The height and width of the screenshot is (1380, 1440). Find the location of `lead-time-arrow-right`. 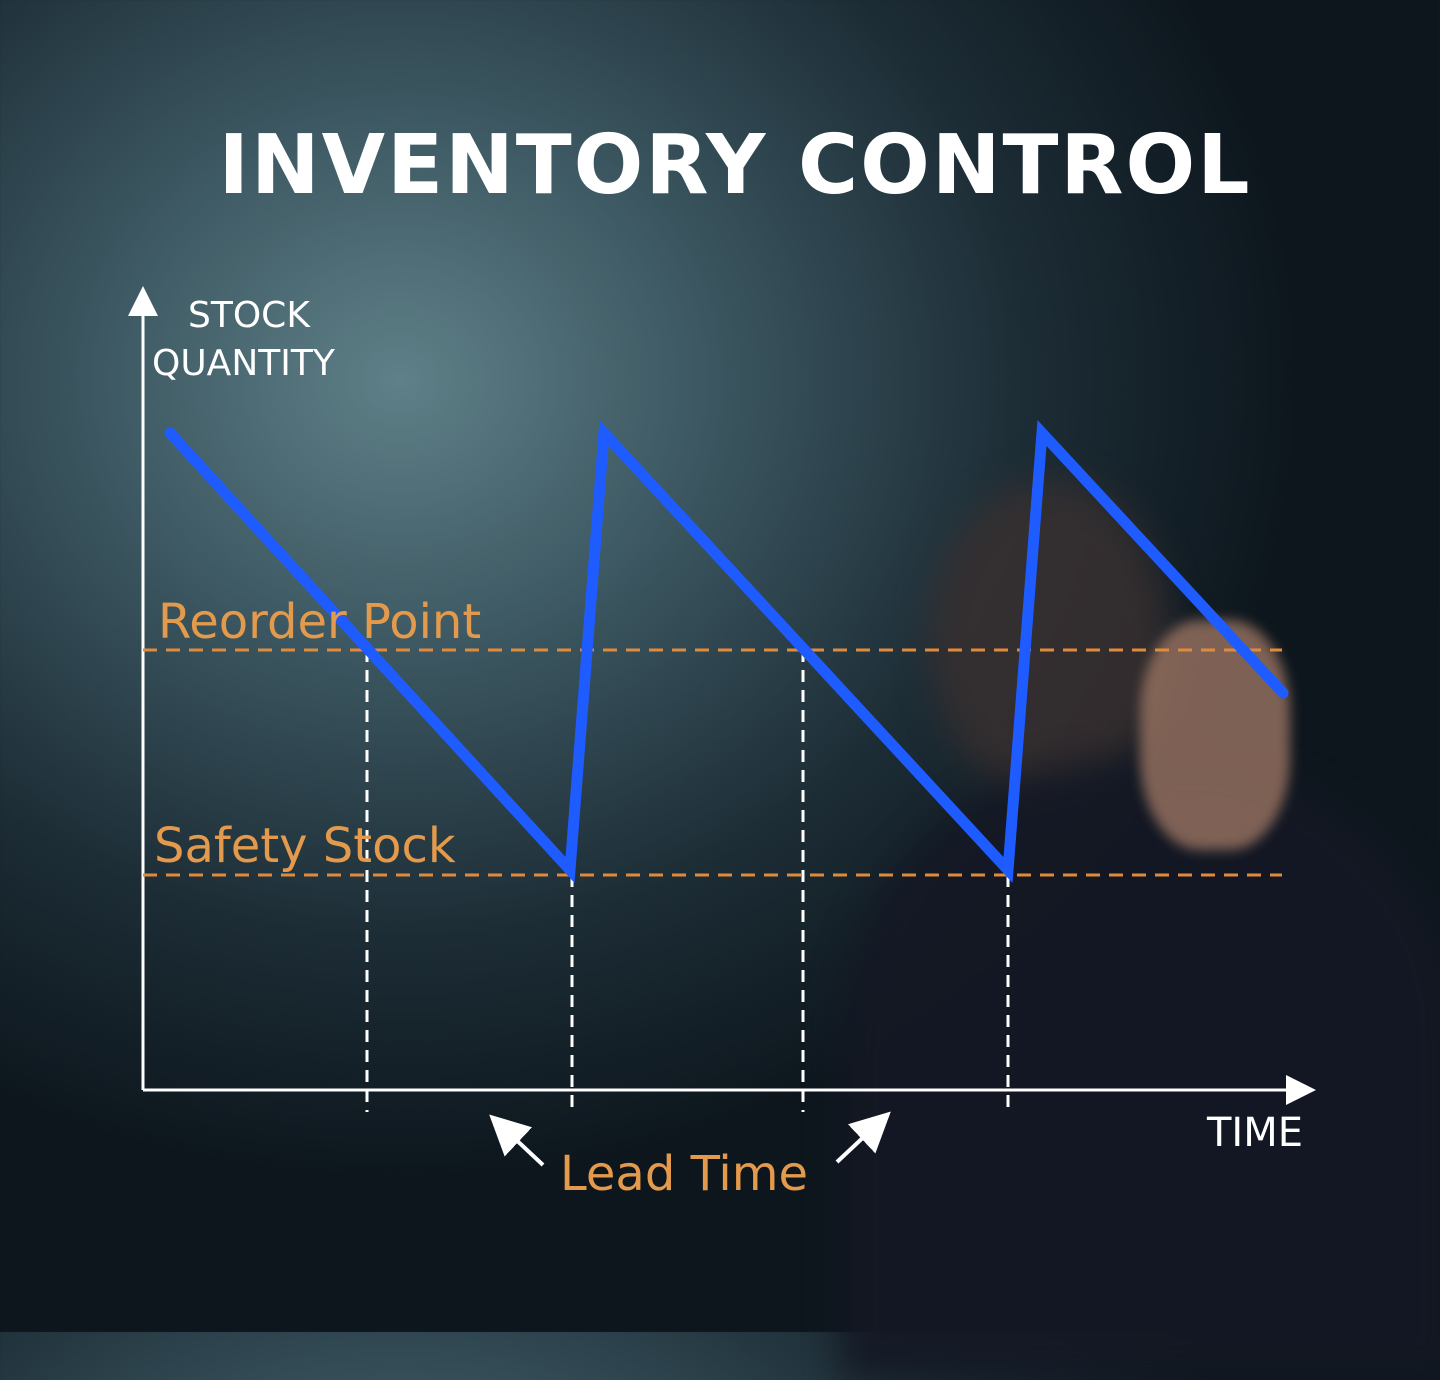

lead-time-arrow-right is located at coordinates (863, 1137).